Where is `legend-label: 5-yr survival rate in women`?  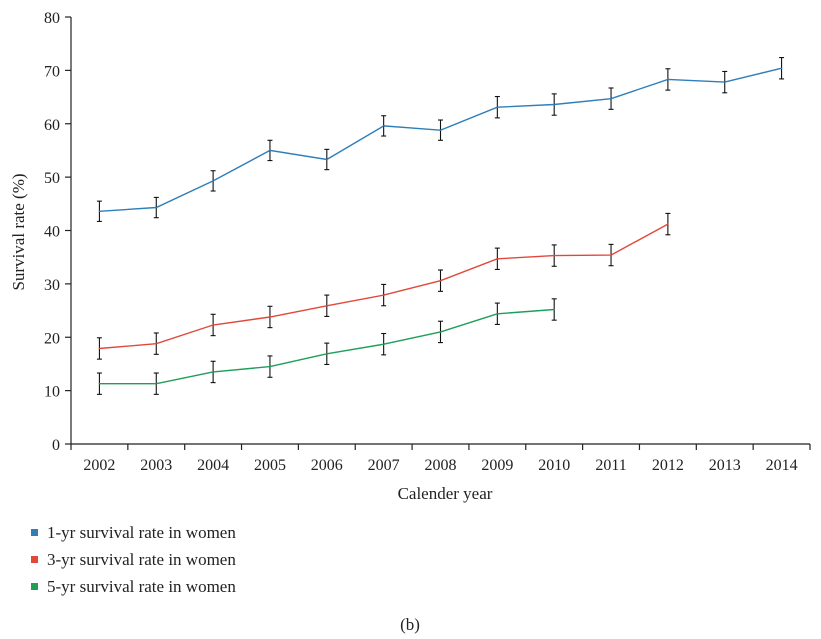
legend-label: 5-yr survival rate in women is located at coordinates (141, 586).